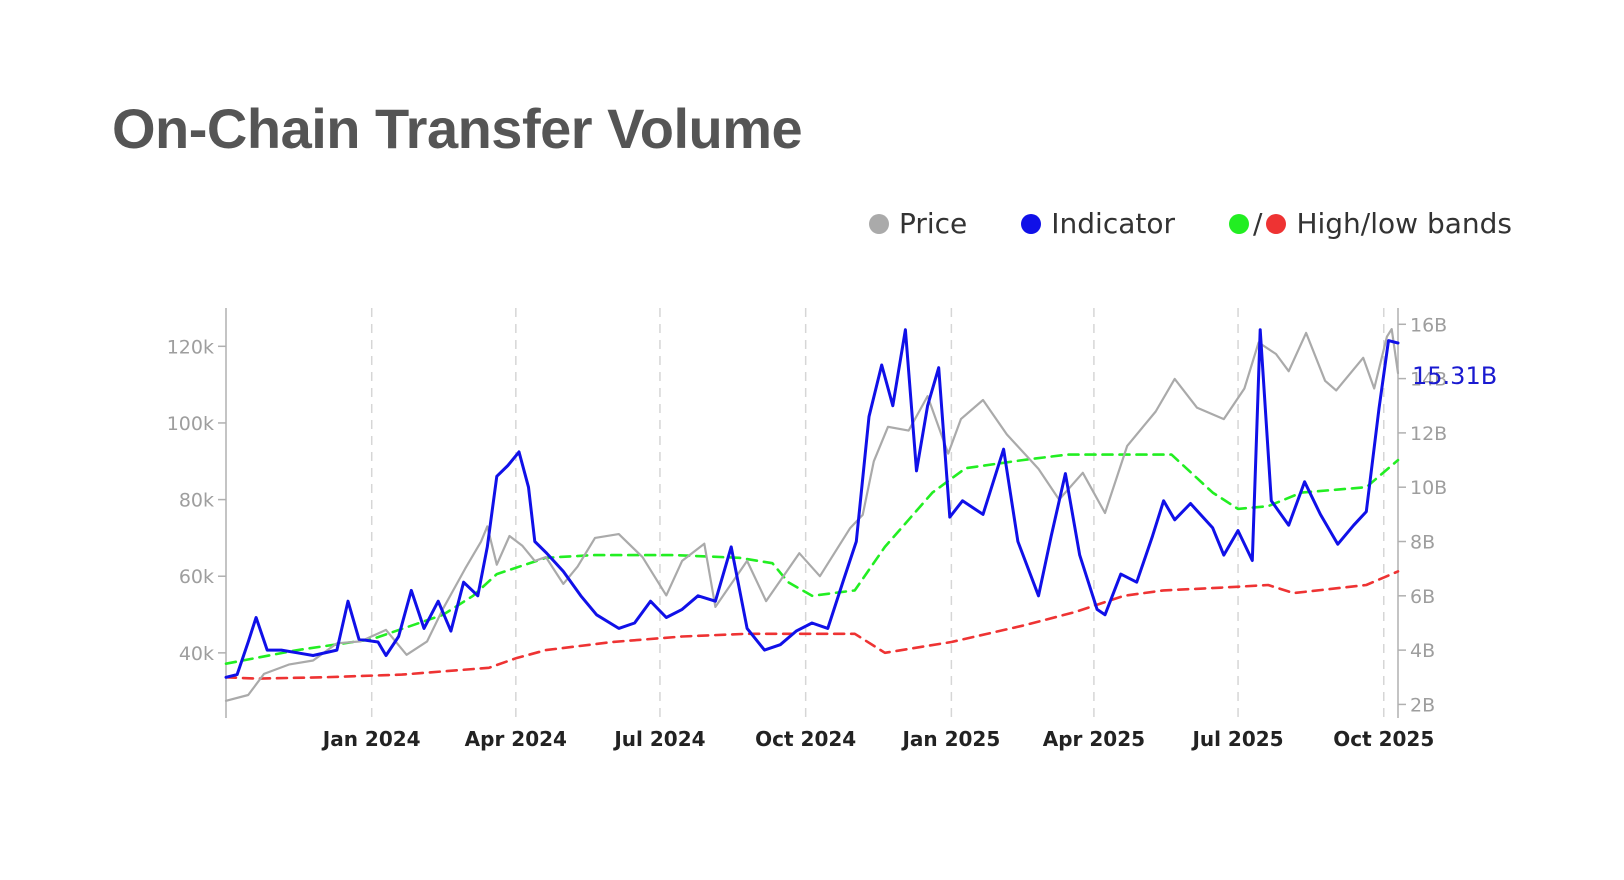  What do you see at coordinates (1422, 543) in the screenshot?
I see `right-tick-label: 8B` at bounding box center [1422, 543].